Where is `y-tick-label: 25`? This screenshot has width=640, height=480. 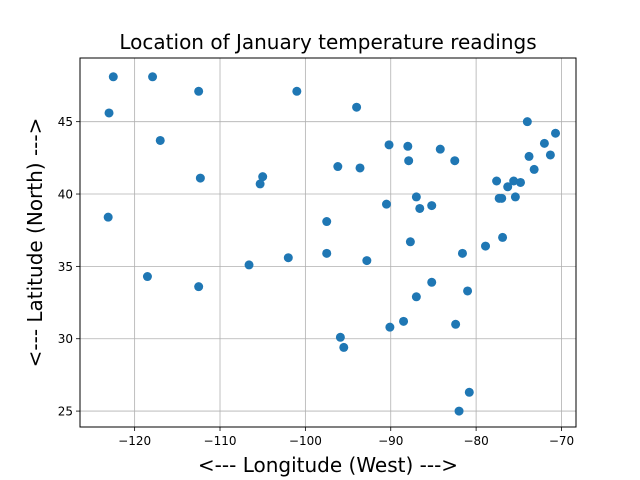 y-tick-label: 25 is located at coordinates (65, 412).